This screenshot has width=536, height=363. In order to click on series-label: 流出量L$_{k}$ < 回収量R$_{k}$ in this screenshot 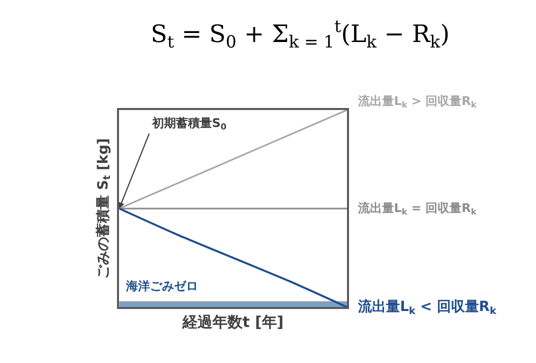, I will do `click(427, 307)`.